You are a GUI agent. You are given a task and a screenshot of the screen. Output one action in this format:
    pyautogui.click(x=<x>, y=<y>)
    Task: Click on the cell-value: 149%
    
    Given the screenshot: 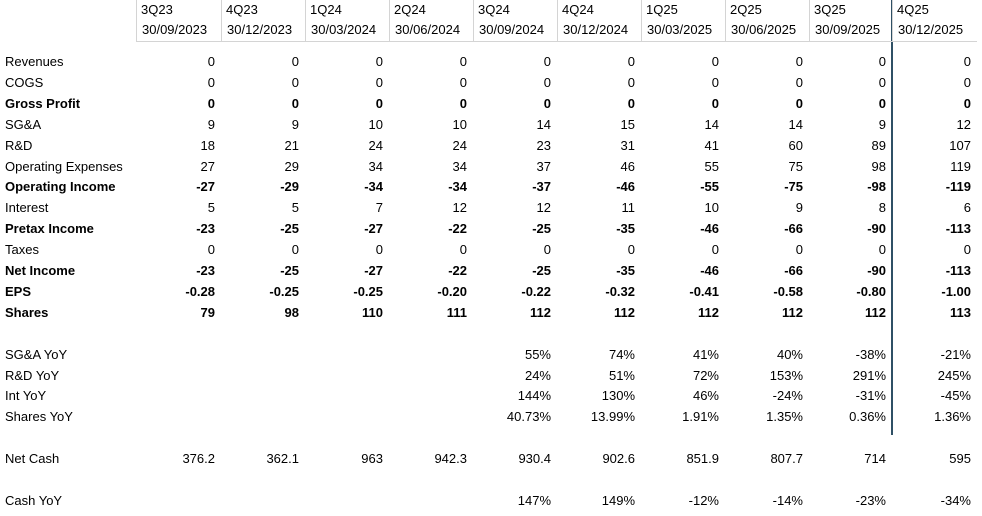 What is the action you would take?
    pyautogui.click(x=618, y=500)
    